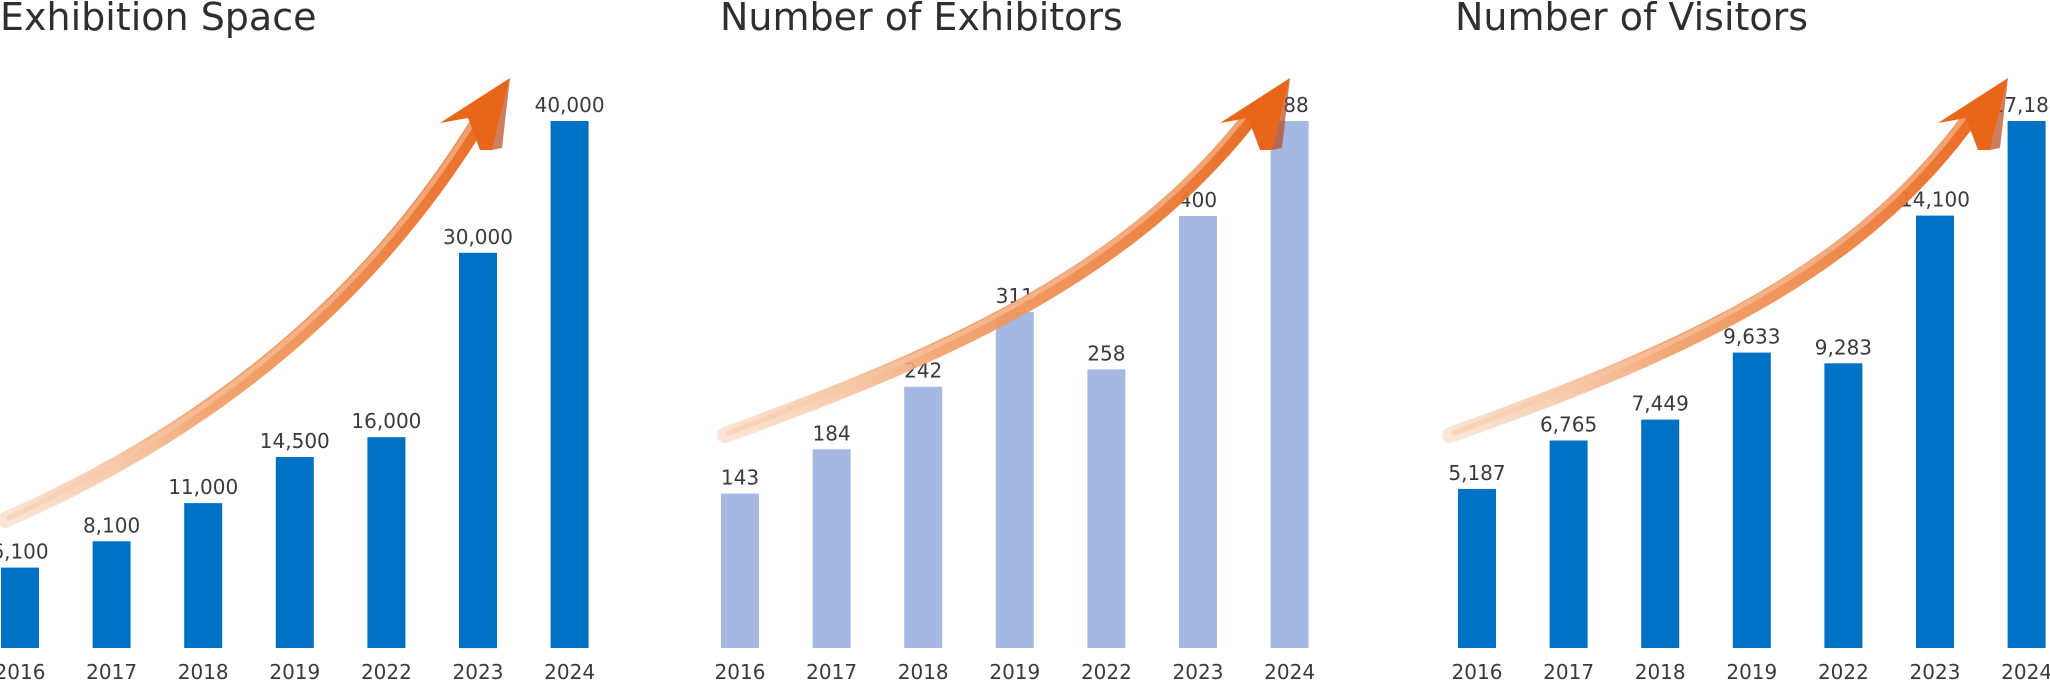 The image size is (2050, 680). I want to click on data-label-2016: 143, so click(740, 478).